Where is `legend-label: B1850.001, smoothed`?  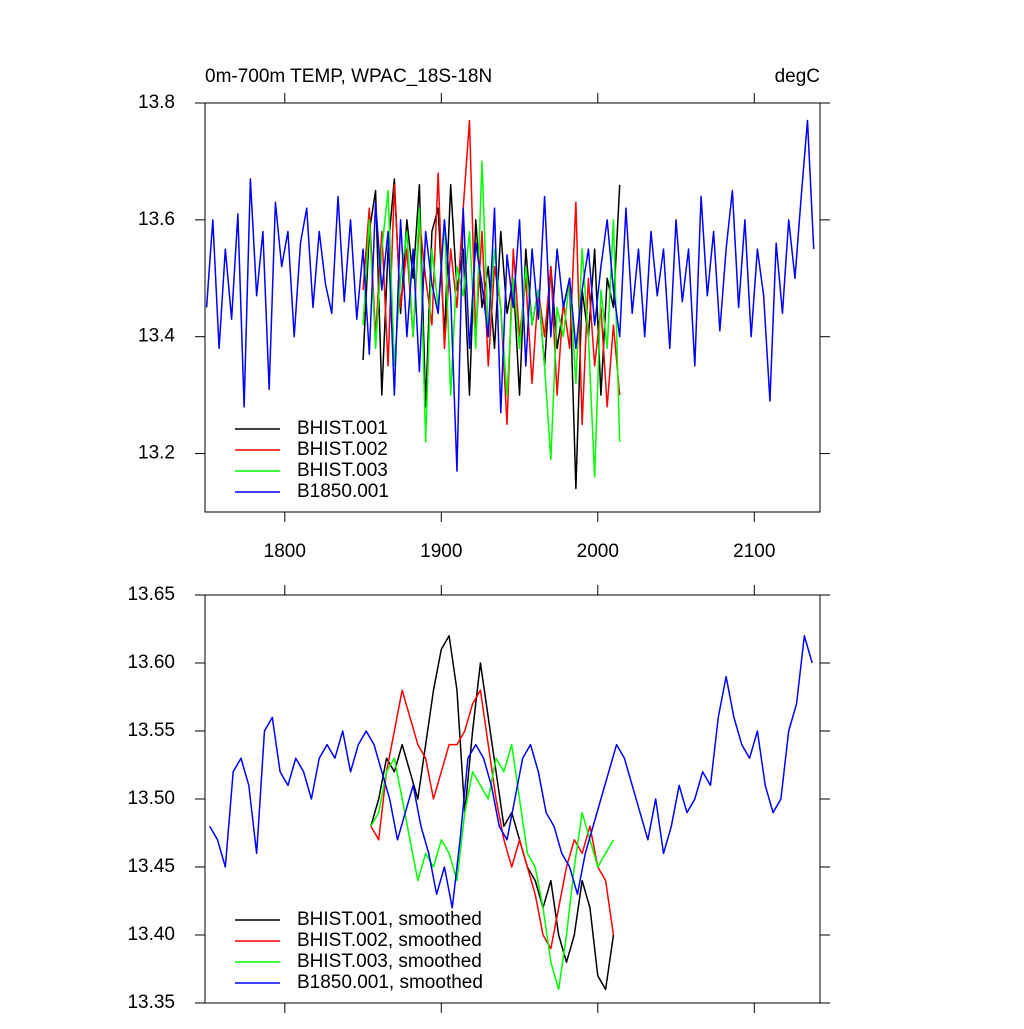 legend-label: B1850.001, smoothed is located at coordinates (390, 982).